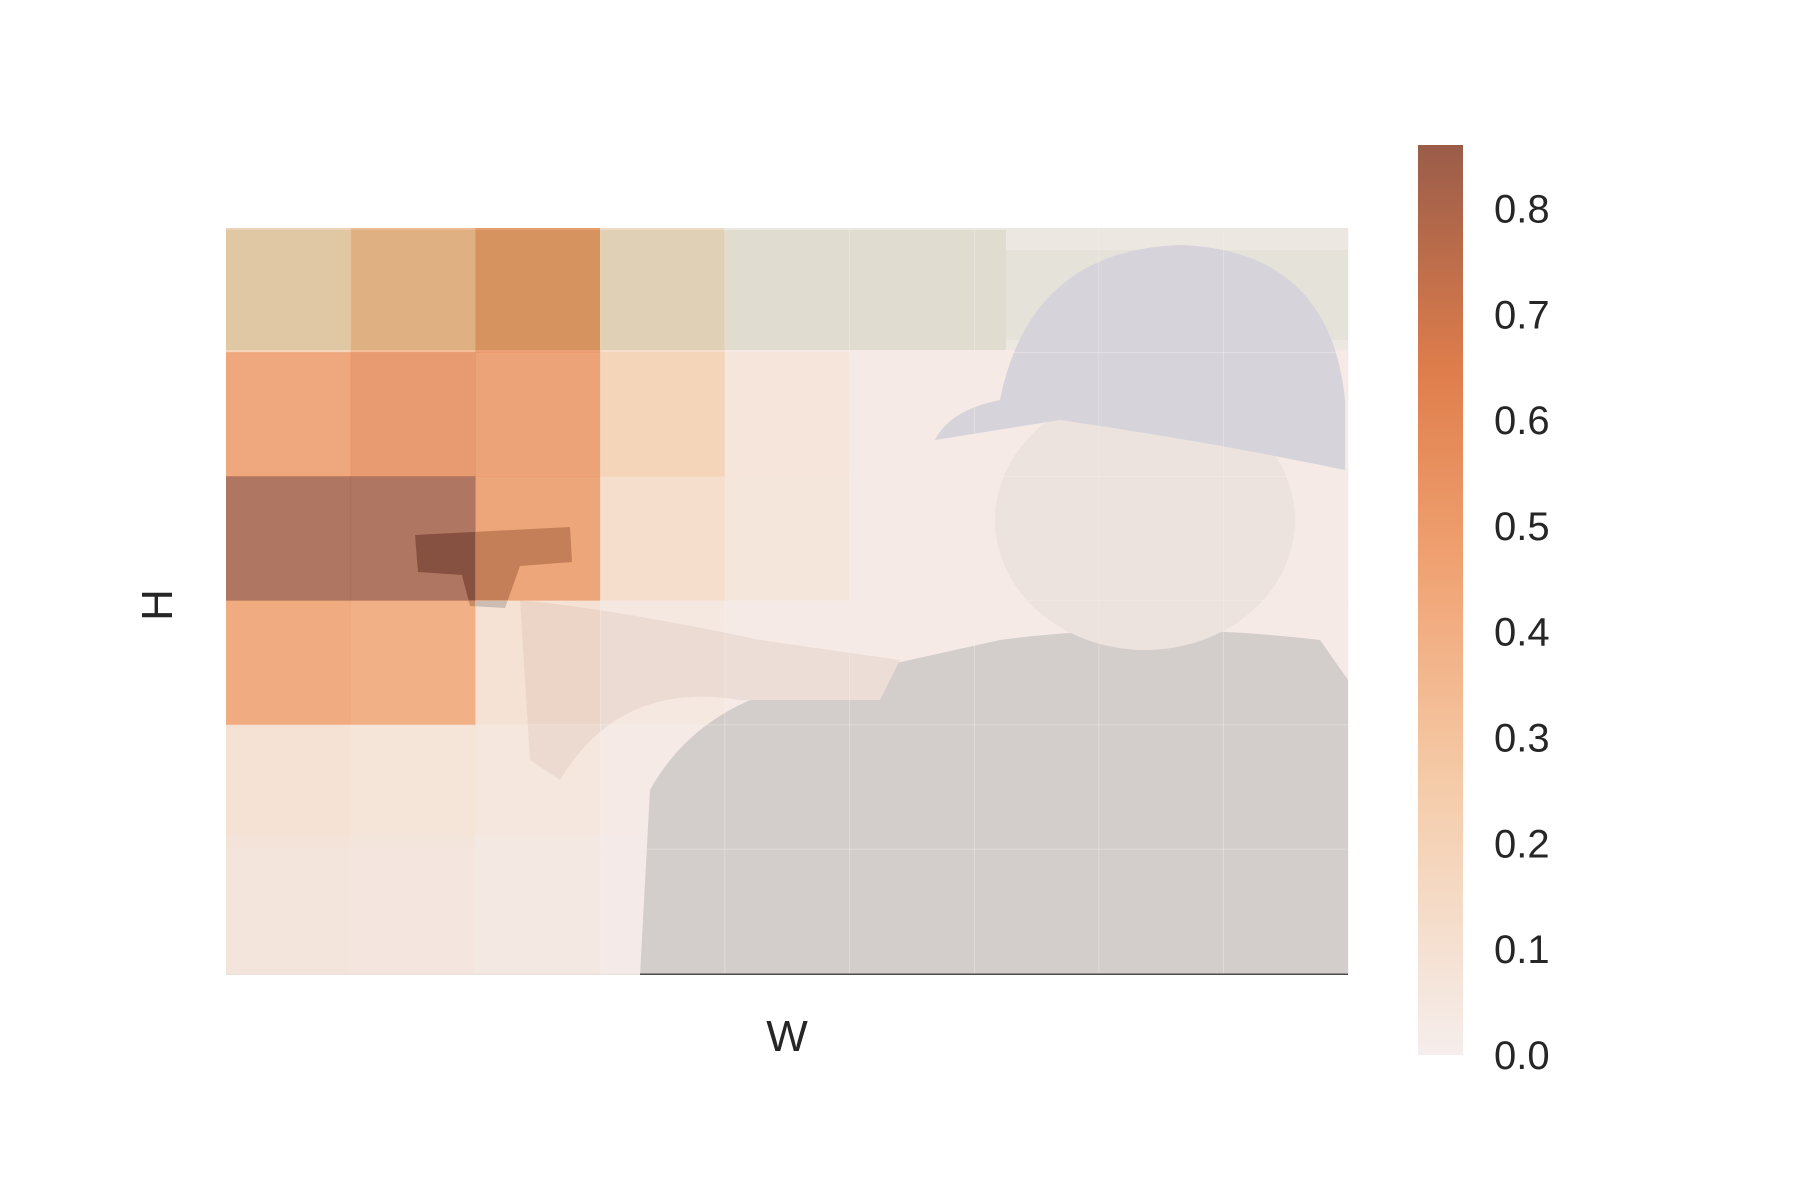 The image size is (1800, 1200). I want to click on heatmap-cell-r1-c6, so click(1037, 414).